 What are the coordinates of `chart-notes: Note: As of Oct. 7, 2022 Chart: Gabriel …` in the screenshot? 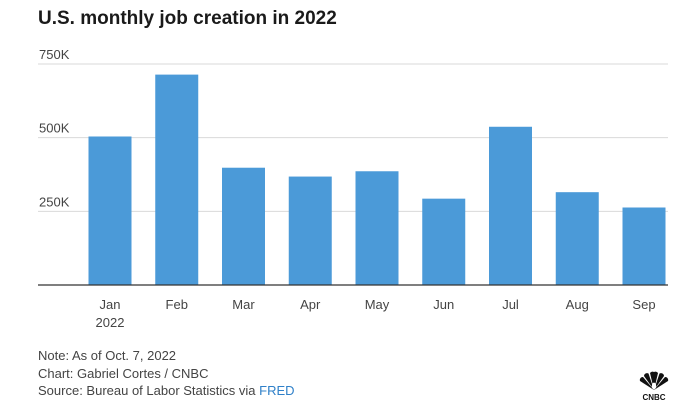 It's located at (166, 373).